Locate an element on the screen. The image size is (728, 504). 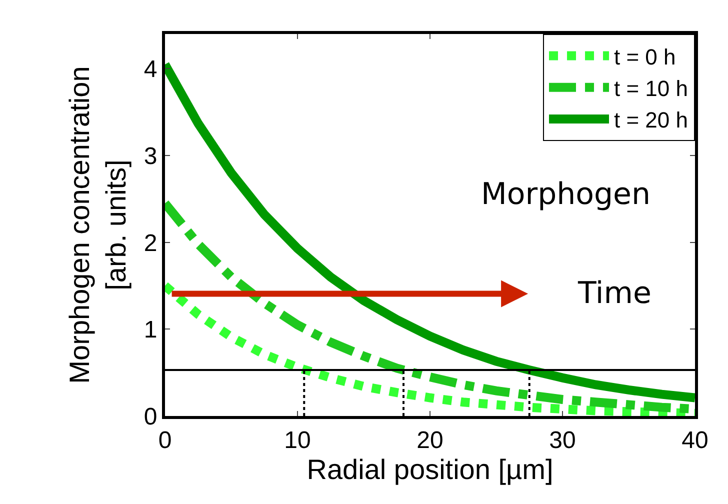
legend-label: t = 10 h is located at coordinates (651, 88).